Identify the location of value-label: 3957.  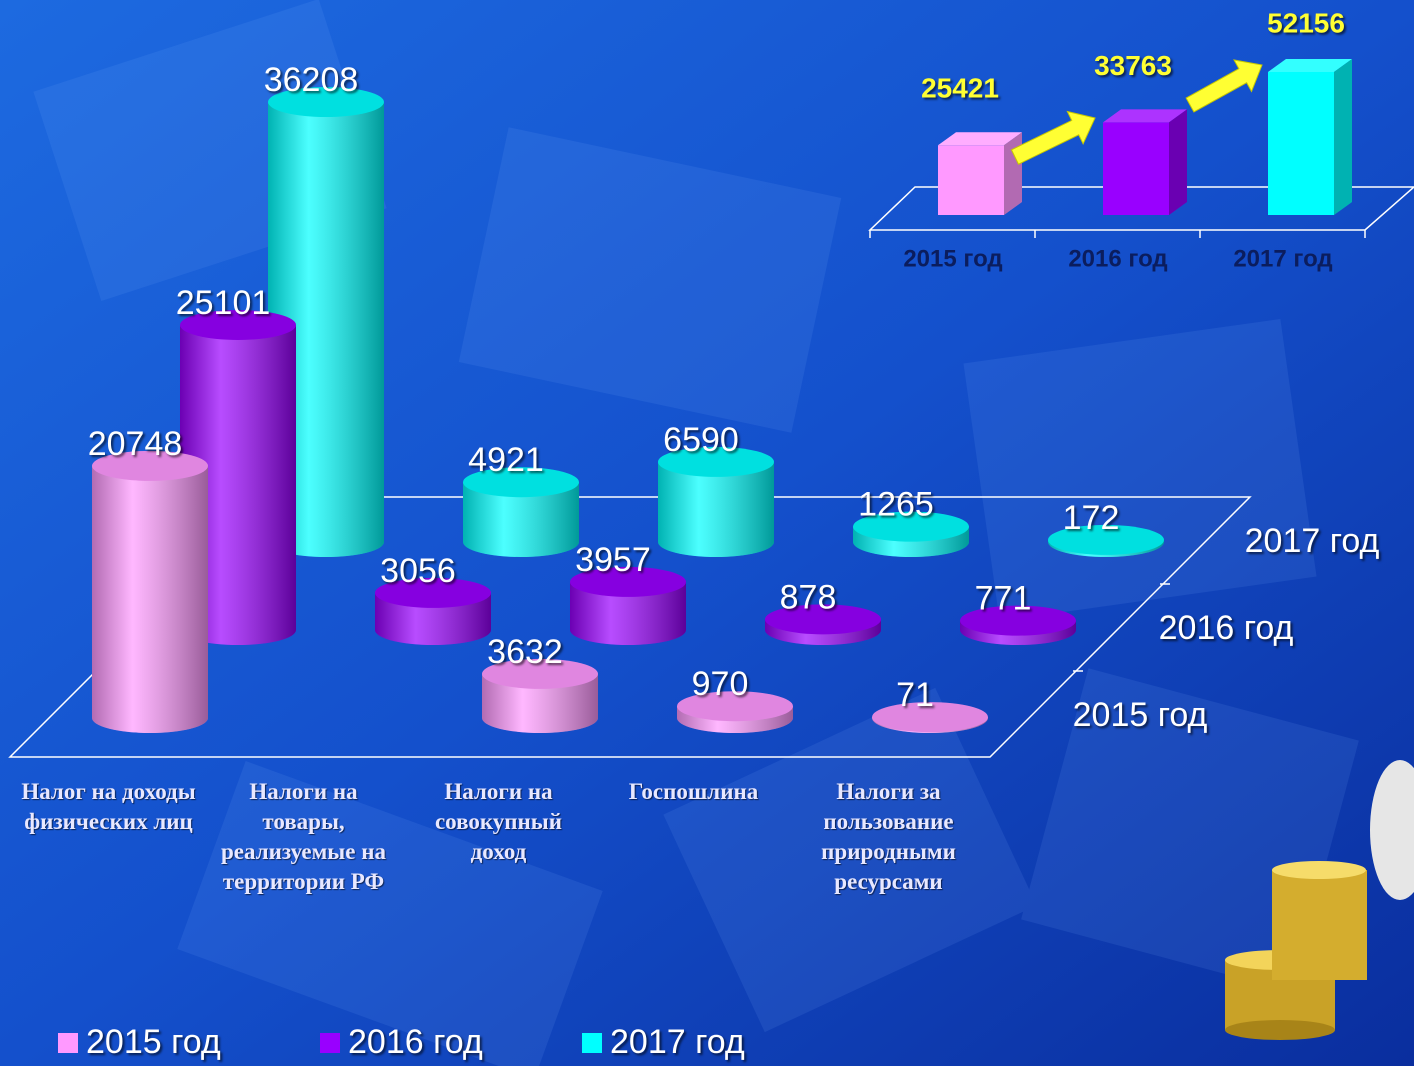
(613, 560).